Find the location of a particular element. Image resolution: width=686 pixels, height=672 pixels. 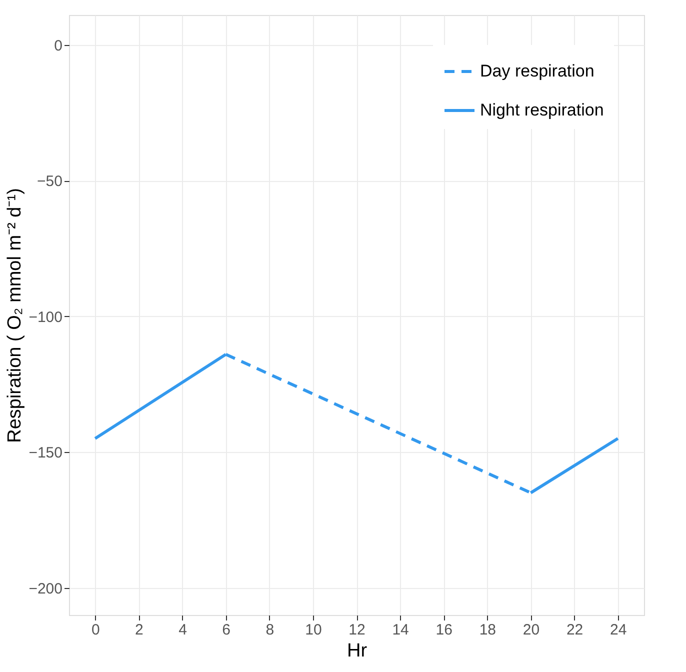

x-tick-label: 22 is located at coordinates (575, 630).